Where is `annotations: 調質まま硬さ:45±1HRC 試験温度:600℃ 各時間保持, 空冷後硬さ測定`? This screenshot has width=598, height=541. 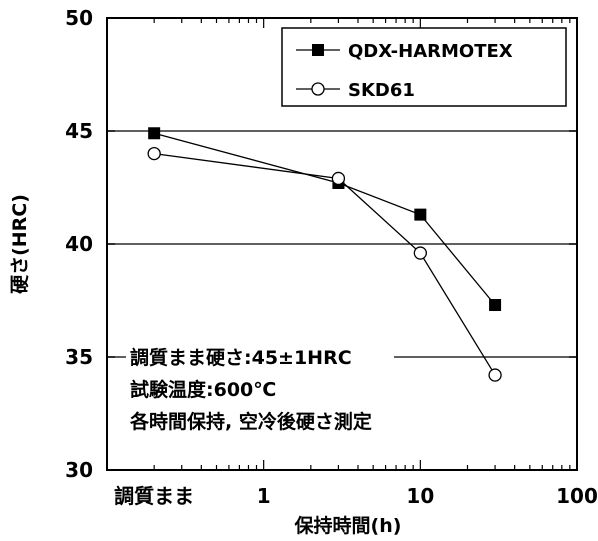
annotations: 調質まま硬さ:45±1HRC 試験温度:600℃ 各時間保持, 空冷後硬さ測定 is located at coordinates (260, 389).